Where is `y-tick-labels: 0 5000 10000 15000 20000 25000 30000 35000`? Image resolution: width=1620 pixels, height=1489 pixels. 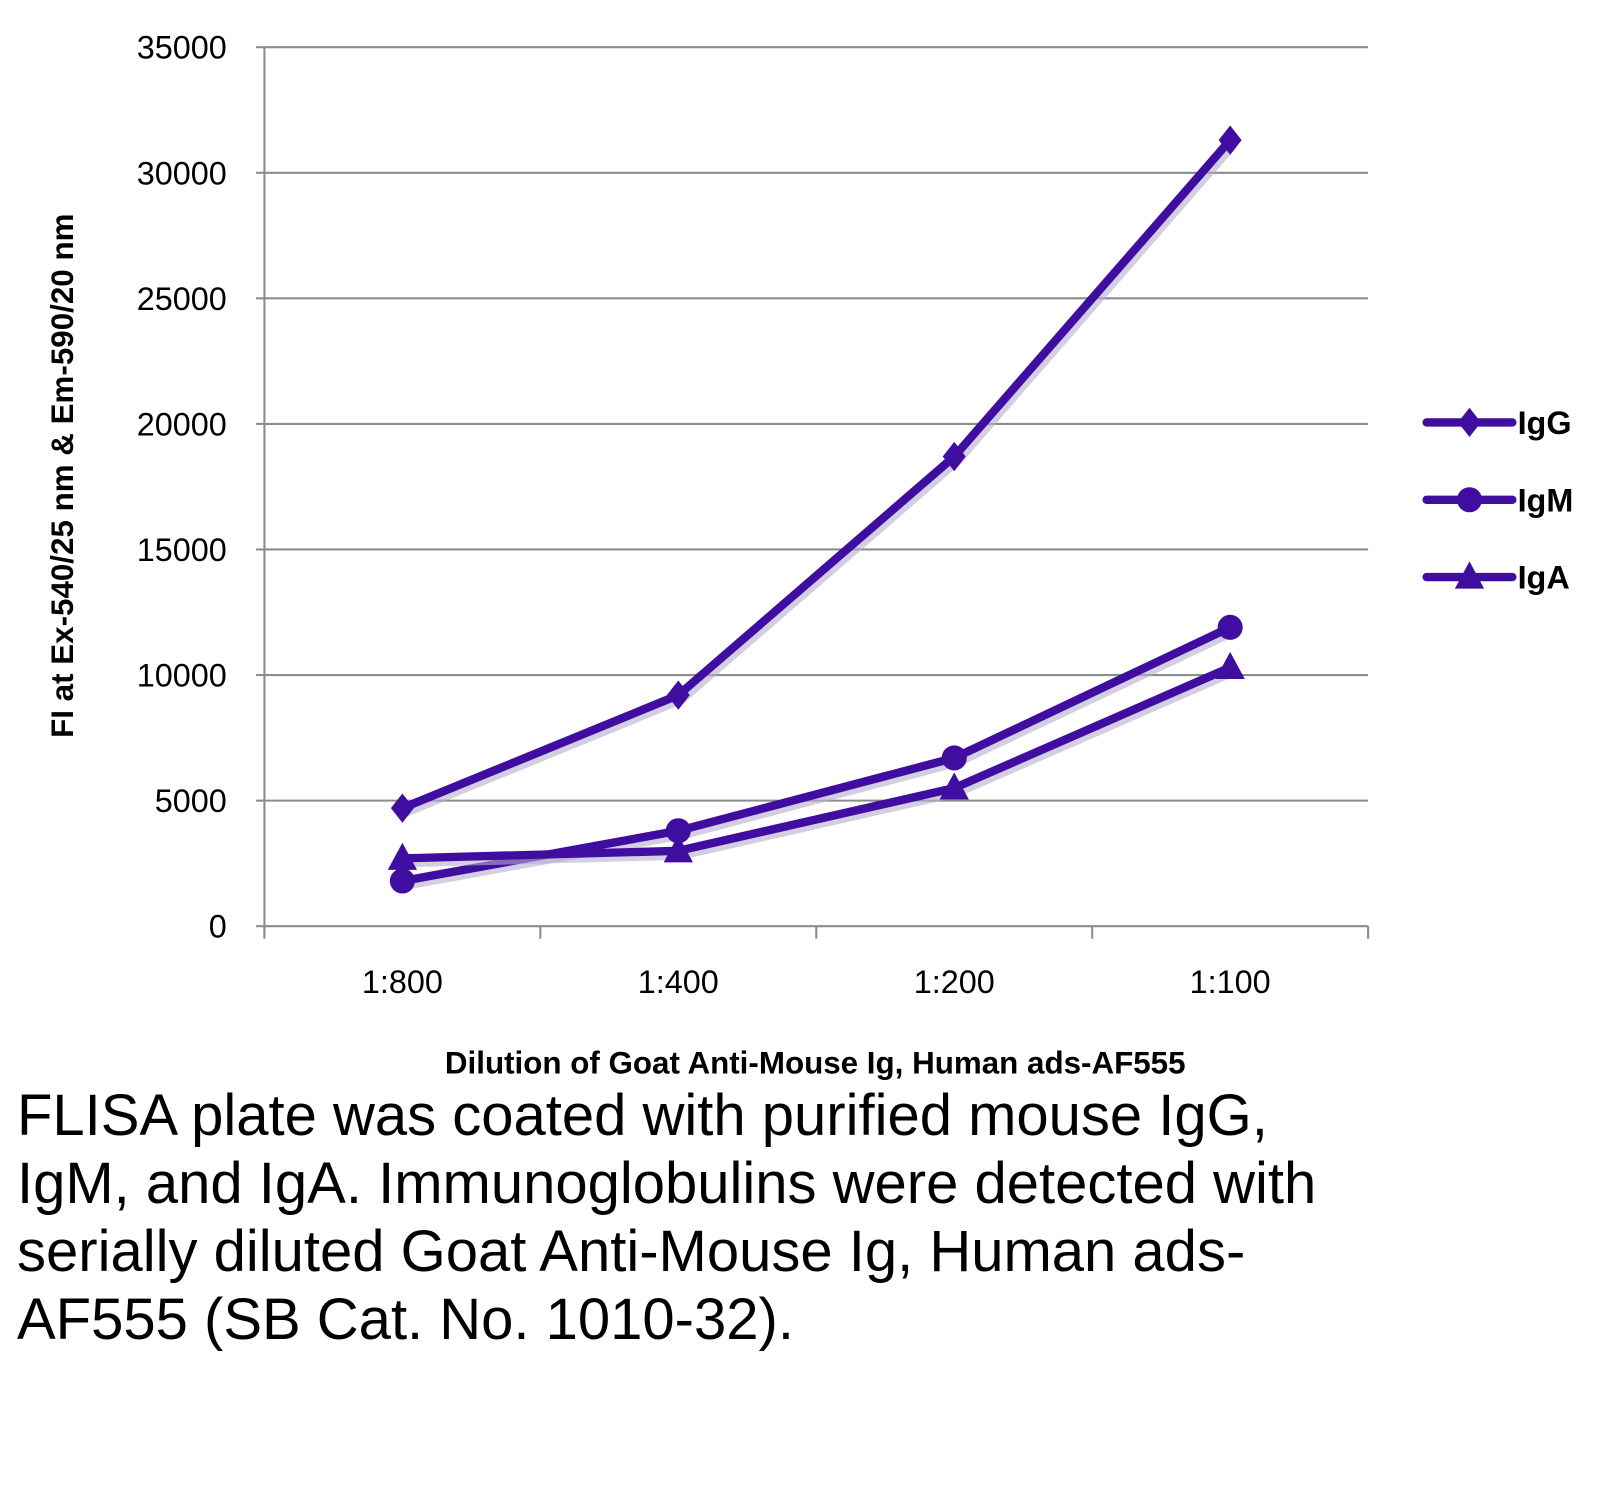 y-tick-labels: 0 5000 10000 15000 20000 25000 30000 35000 is located at coordinates (182, 487).